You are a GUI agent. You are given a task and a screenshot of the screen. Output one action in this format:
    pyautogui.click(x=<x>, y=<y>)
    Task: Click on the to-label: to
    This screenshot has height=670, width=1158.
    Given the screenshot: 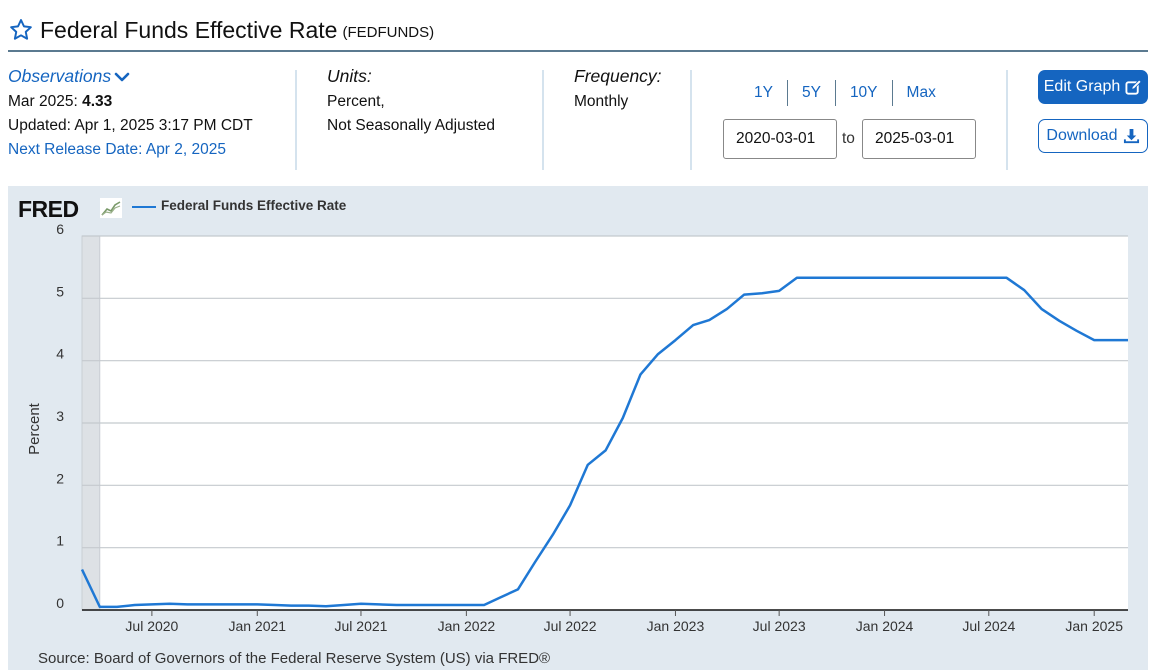 What is the action you would take?
    pyautogui.click(x=848, y=138)
    